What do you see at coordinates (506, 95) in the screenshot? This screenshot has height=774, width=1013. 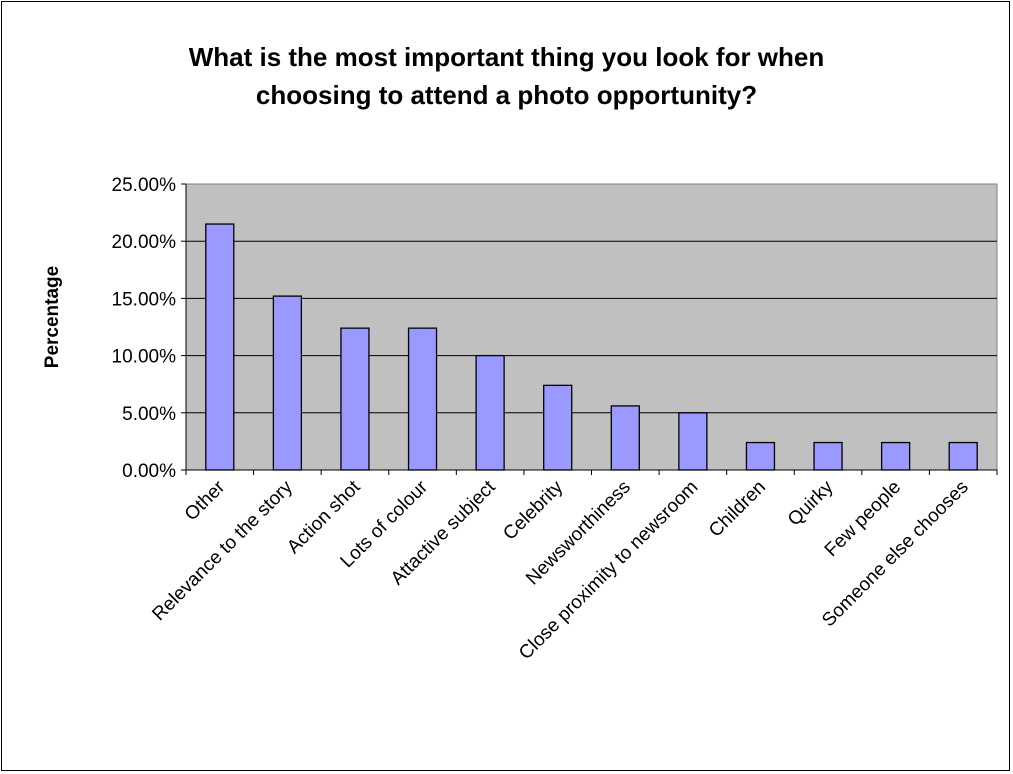 I see `chart-title-line-2: choosing to attend a photo opportunity?` at bounding box center [506, 95].